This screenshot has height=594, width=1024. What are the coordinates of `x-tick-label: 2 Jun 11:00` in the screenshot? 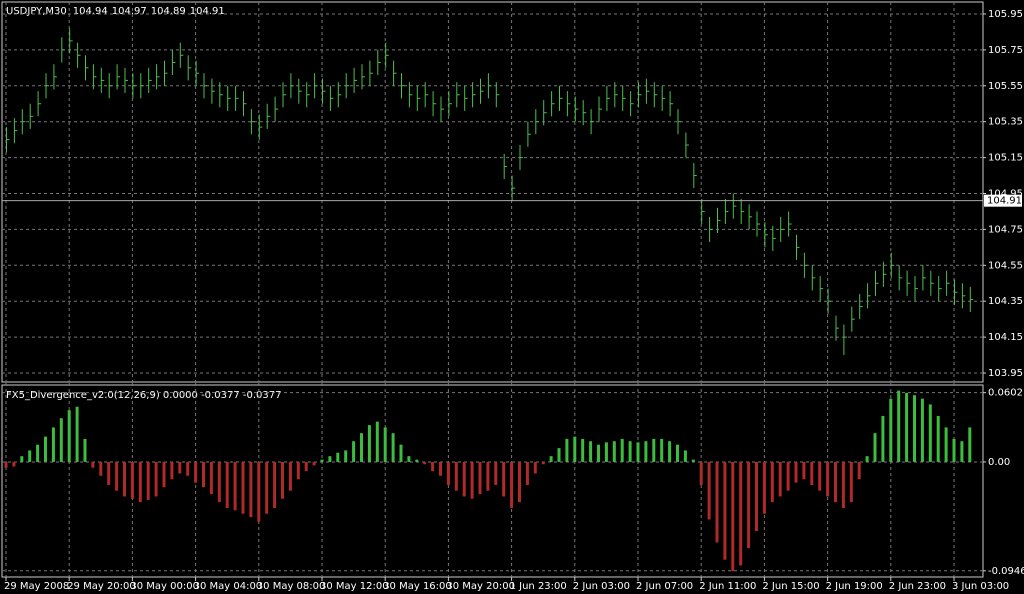 It's located at (727, 586).